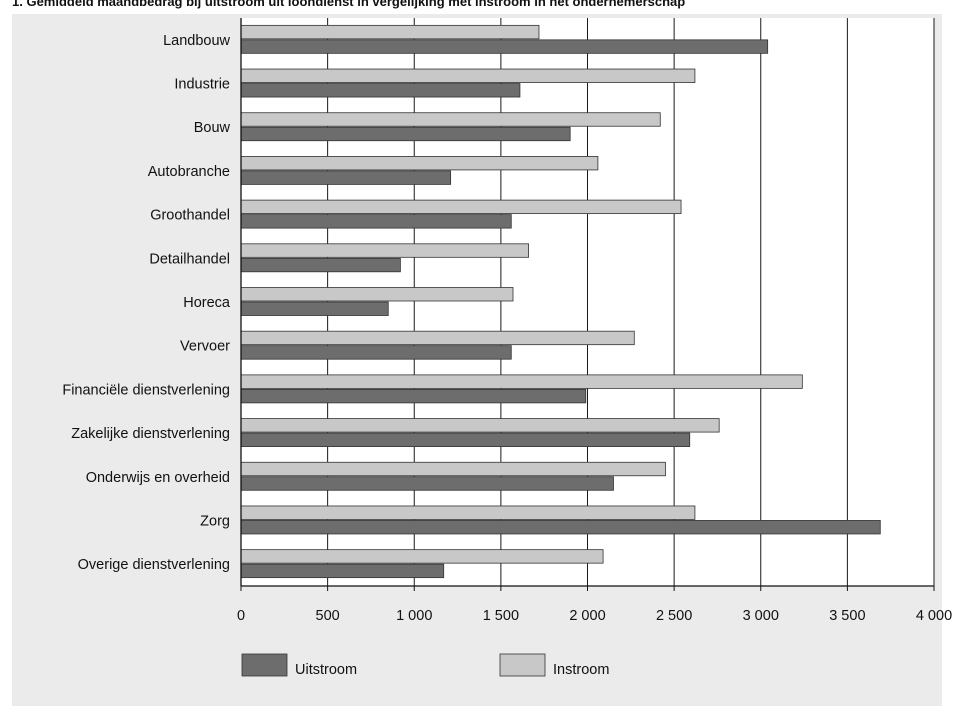  I want to click on category-label: Overige dienstverlening, so click(154, 565).